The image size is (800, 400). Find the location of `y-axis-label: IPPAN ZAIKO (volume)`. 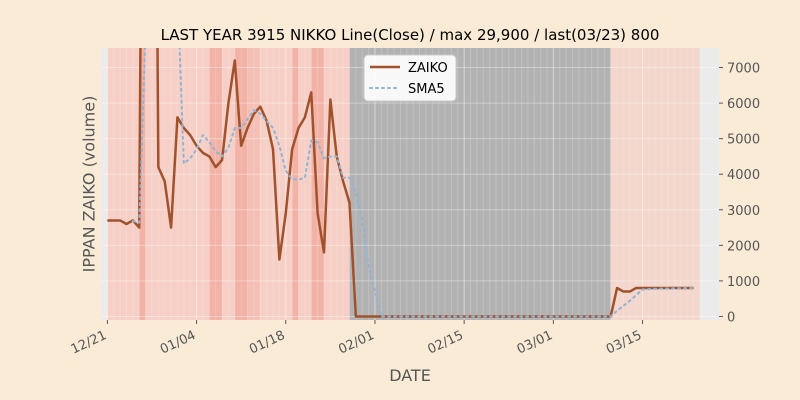

y-axis-label: IPPAN ZAIKO (volume) is located at coordinates (89, 184).